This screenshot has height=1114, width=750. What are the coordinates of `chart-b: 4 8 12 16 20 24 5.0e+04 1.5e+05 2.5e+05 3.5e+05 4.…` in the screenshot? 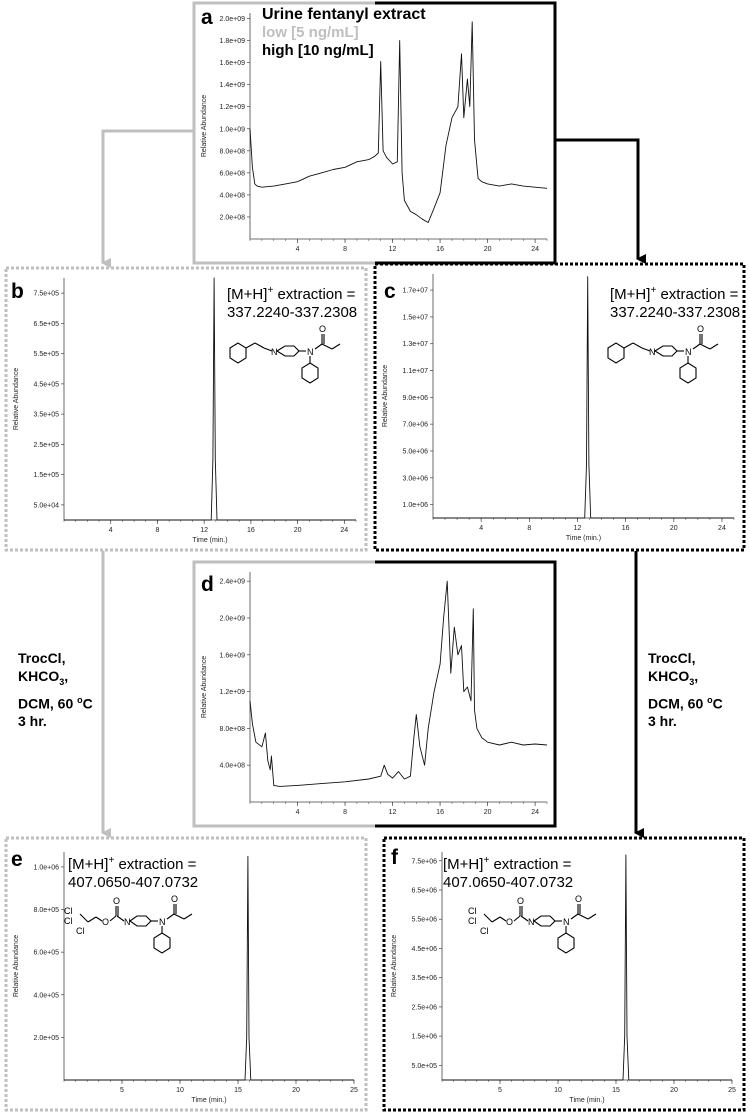 It's located at (185, 410).